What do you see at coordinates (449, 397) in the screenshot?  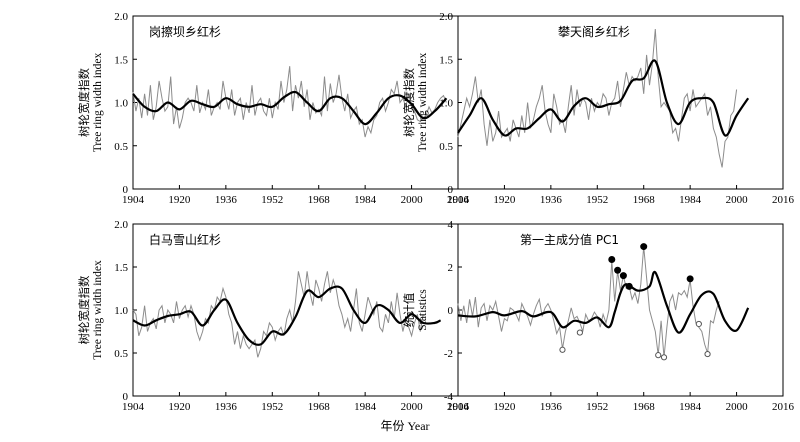 I see `y-tick-label: -4` at bounding box center [449, 397].